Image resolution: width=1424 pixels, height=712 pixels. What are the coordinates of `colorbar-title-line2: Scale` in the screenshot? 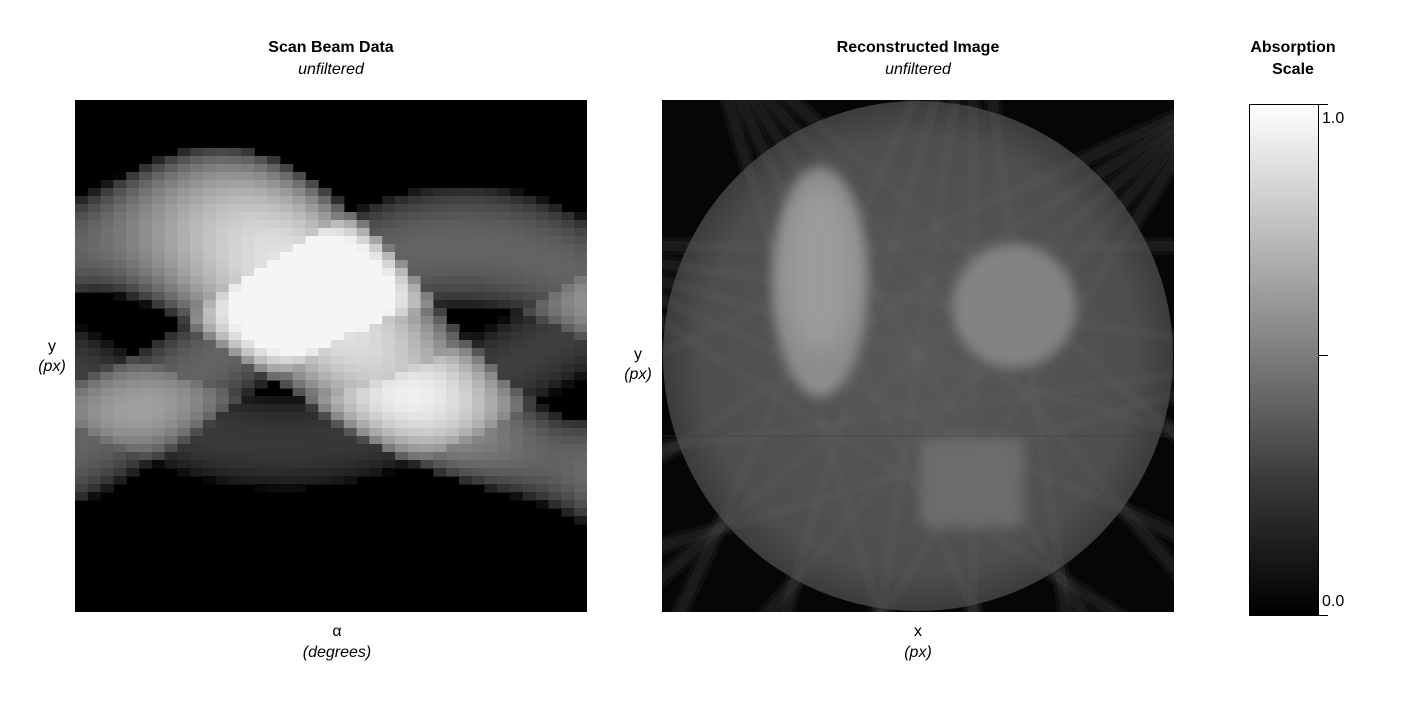 It's located at (1293, 69).